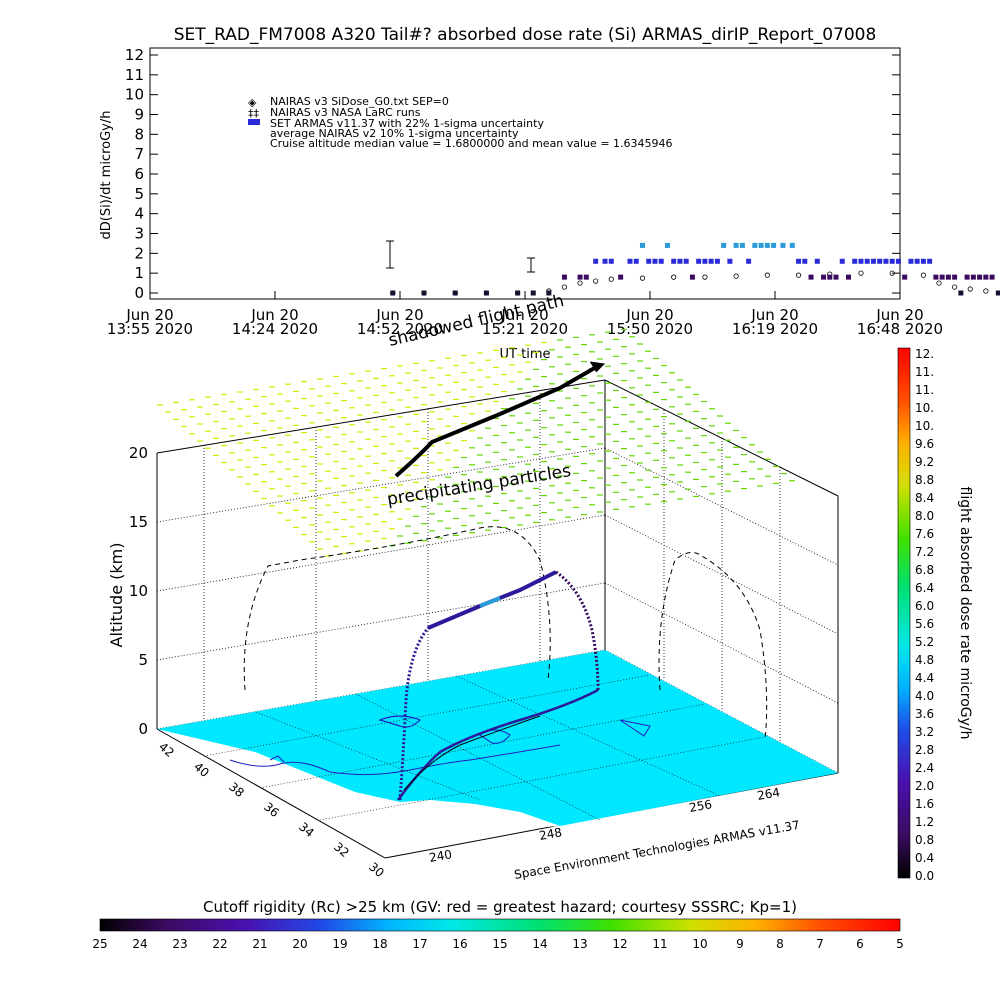 This screenshot has width=1000, height=1000. What do you see at coordinates (505, 633) in the screenshot?
I see `shadow-outline` at bounding box center [505, 633].